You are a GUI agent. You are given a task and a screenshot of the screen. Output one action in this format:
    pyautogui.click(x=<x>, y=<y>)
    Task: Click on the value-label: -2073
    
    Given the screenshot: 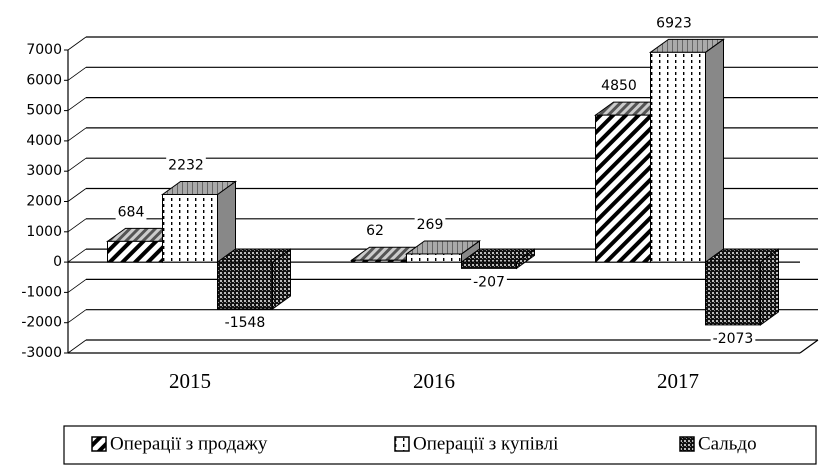 What is the action you would take?
    pyautogui.click(x=733, y=339)
    